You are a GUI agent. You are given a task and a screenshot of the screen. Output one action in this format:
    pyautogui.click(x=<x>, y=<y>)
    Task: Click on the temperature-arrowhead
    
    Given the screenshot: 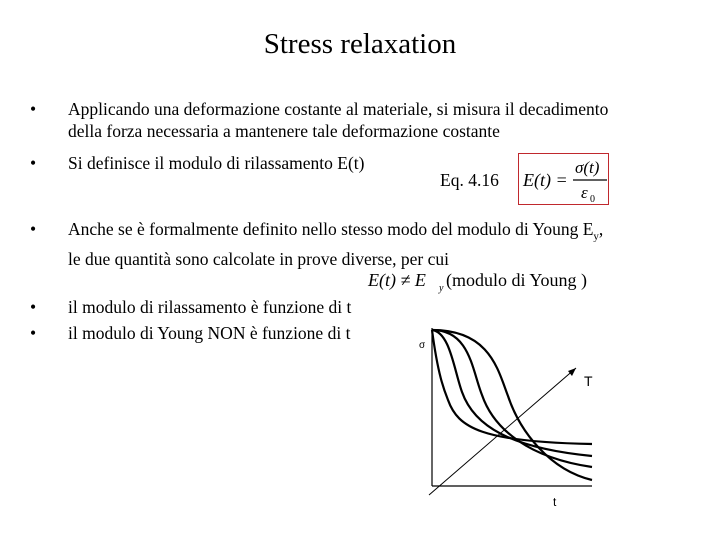 What is the action you would take?
    pyautogui.click(x=572, y=372)
    